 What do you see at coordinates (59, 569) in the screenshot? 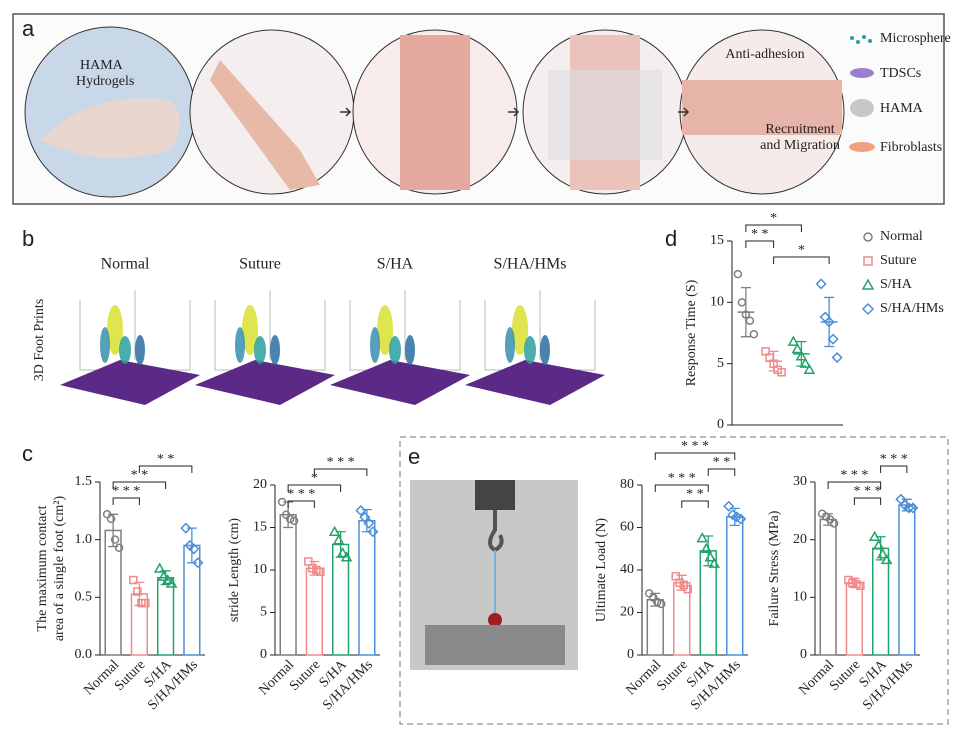
I see `y-axis-label: area of a single foot (cm²)` at bounding box center [59, 569].